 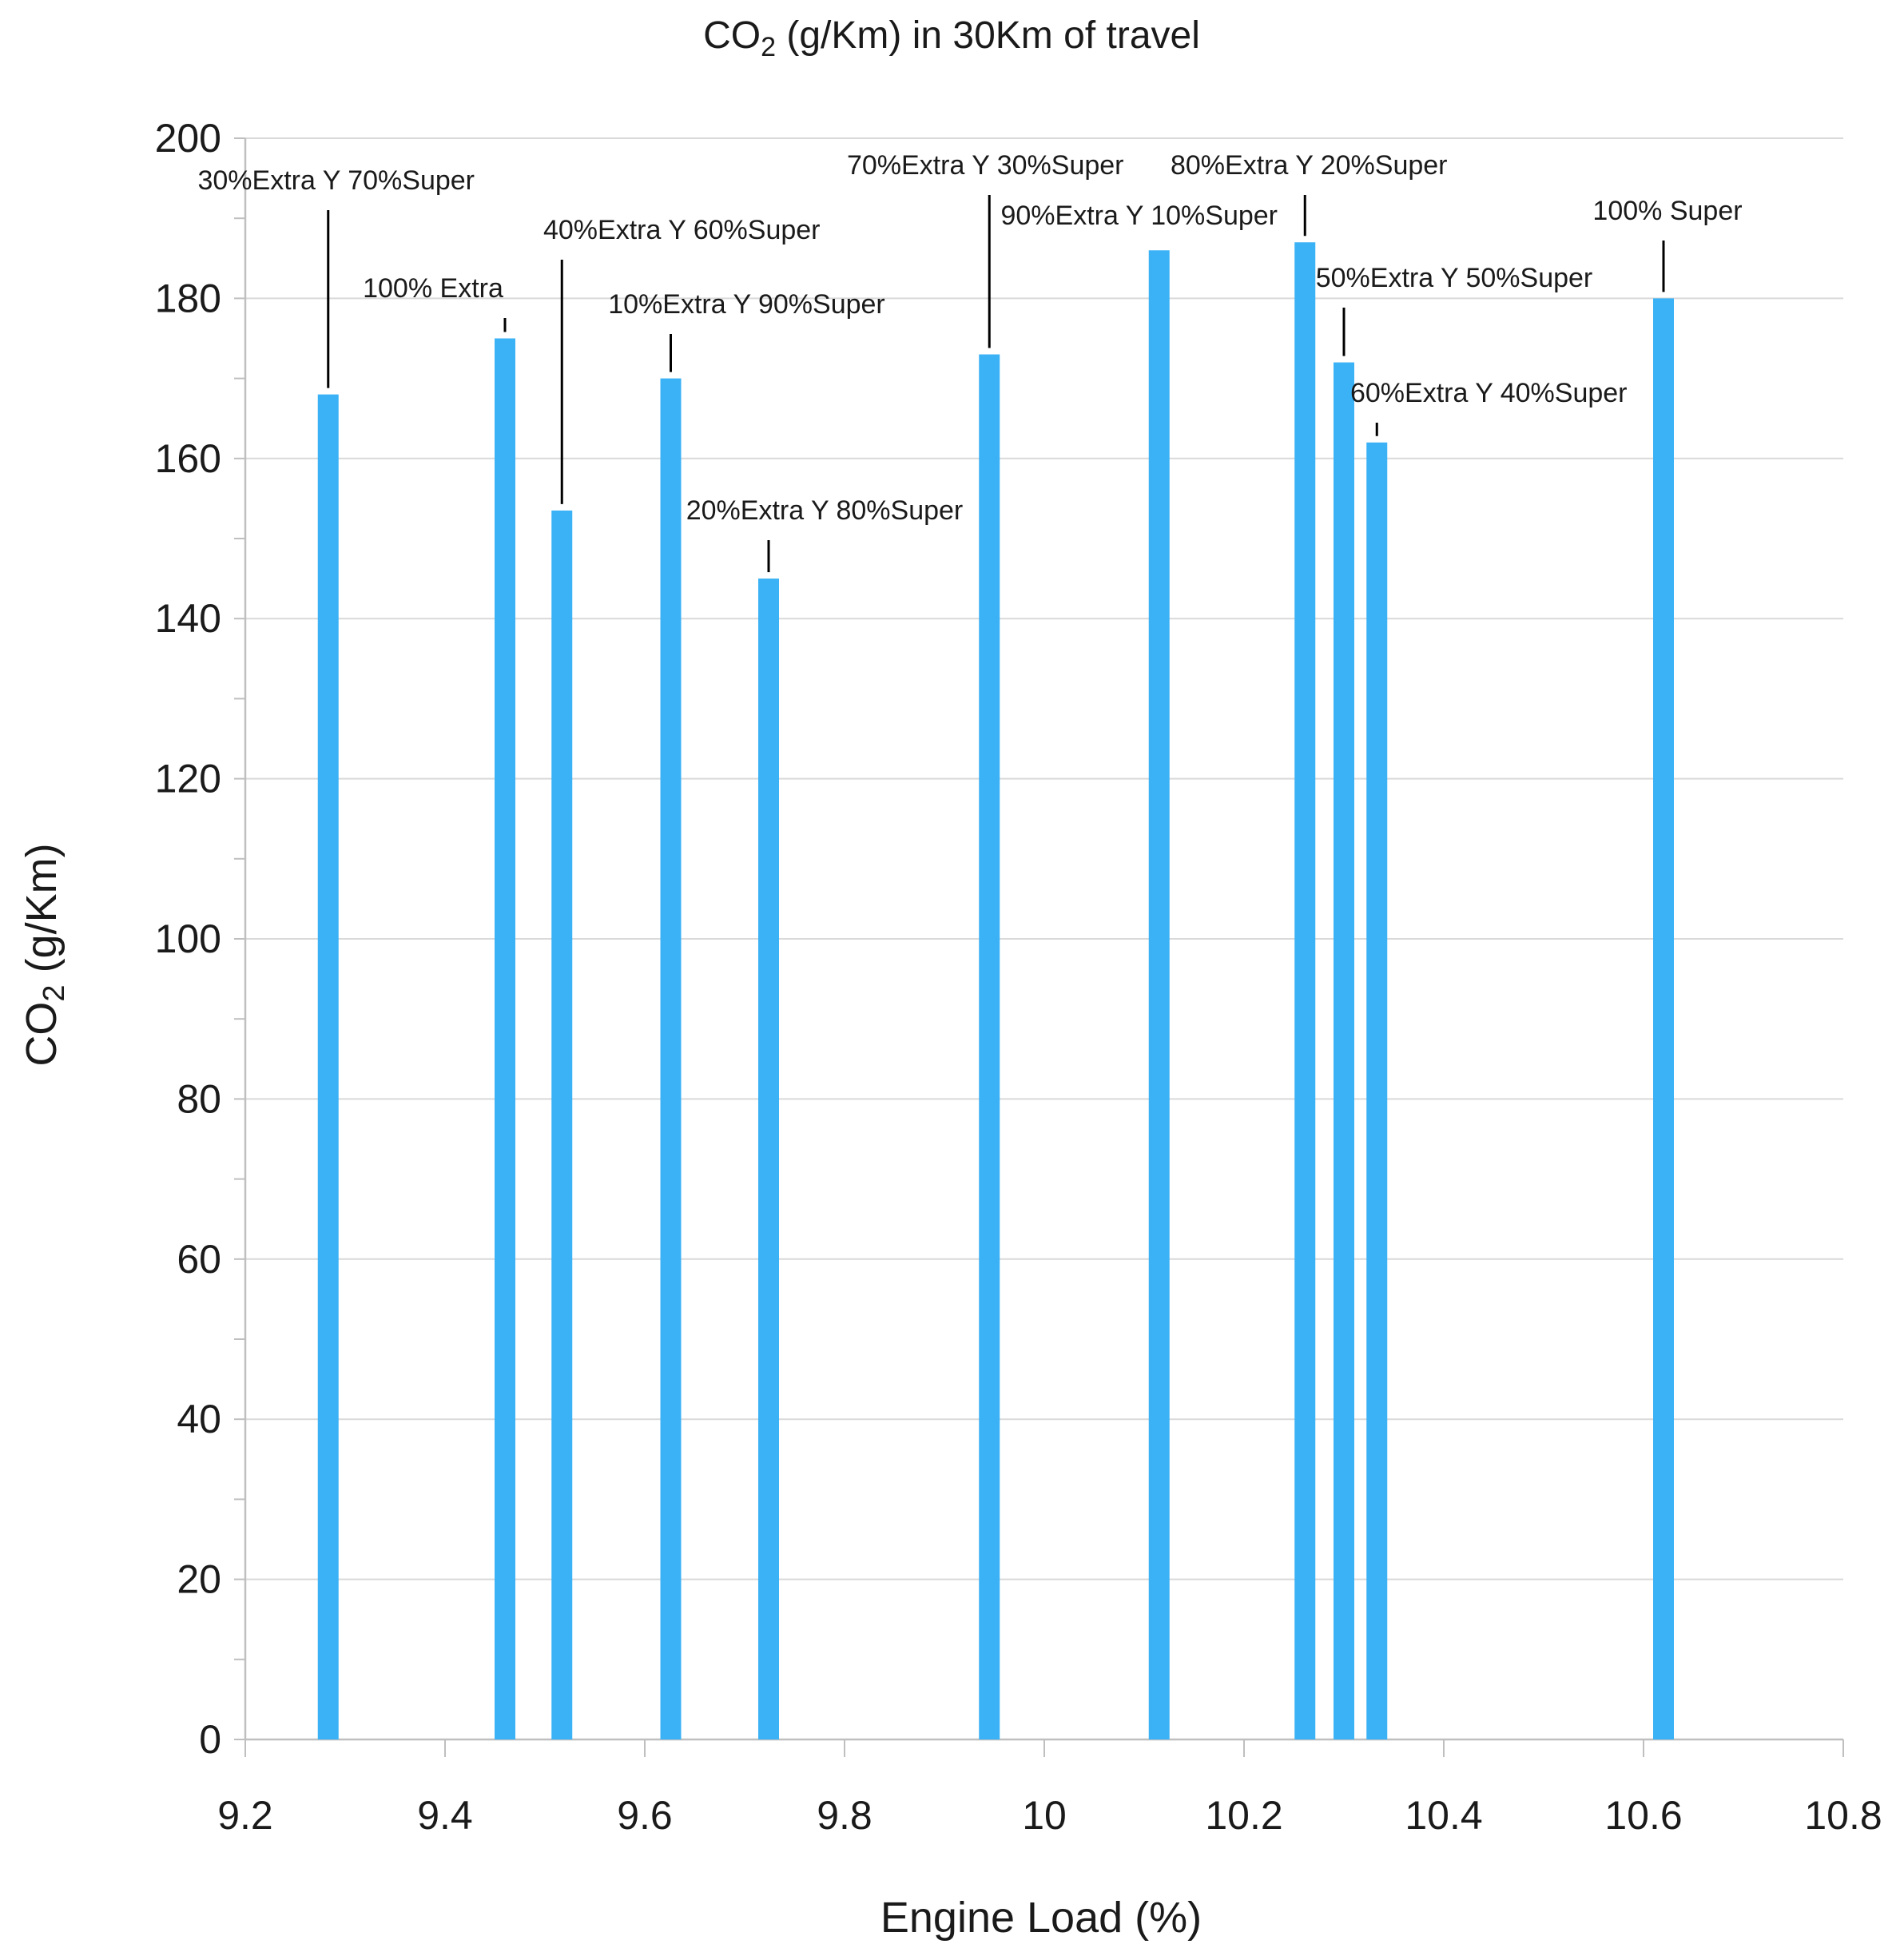 I want to click on y-tick-label: 60, so click(x=199, y=1260).